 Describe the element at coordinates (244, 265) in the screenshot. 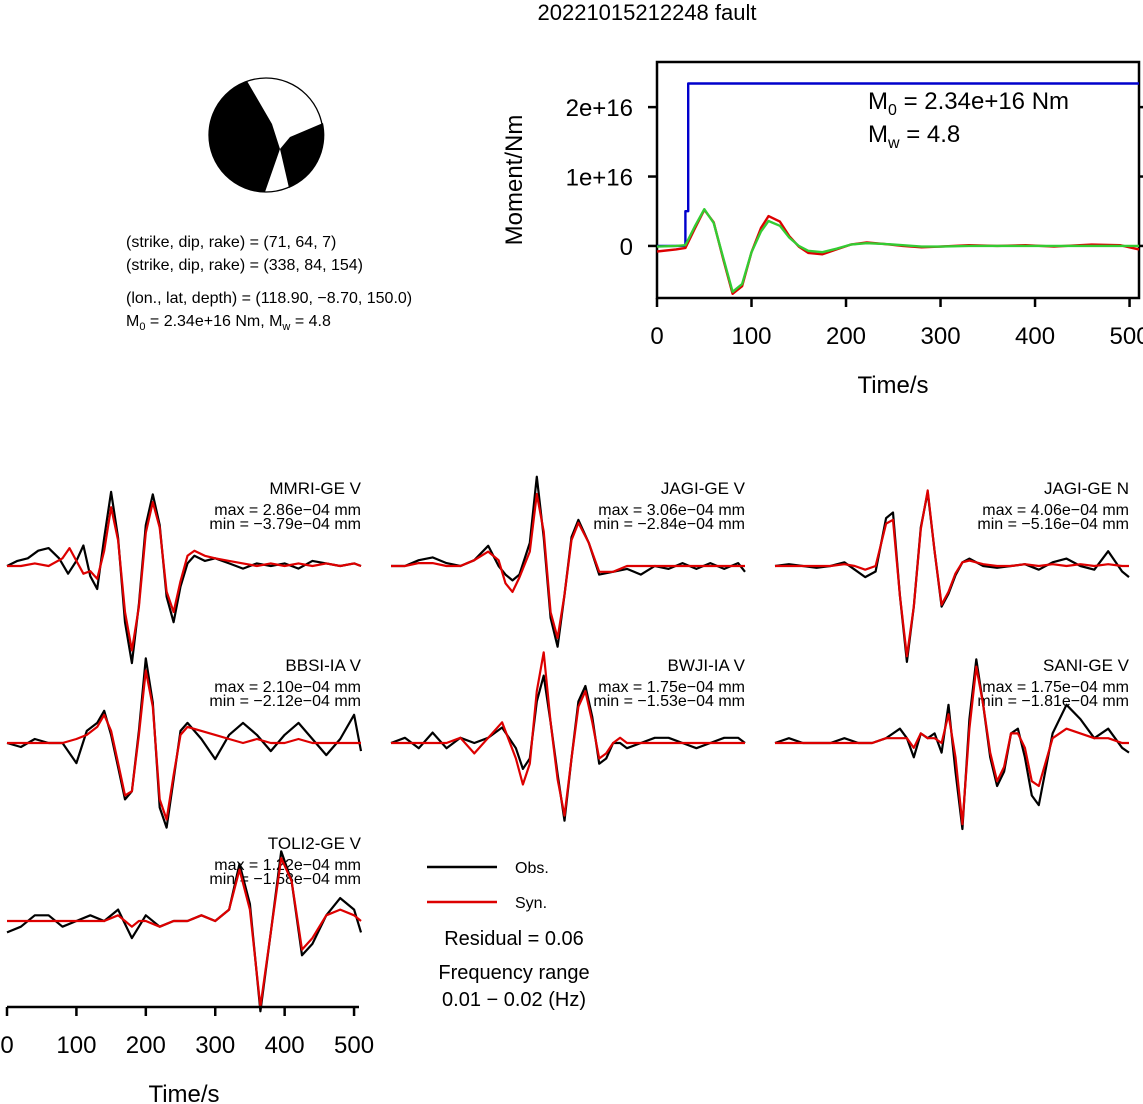

I see `plane2-label: (strike, dip, rake) = (338, 84, 154)` at that location.